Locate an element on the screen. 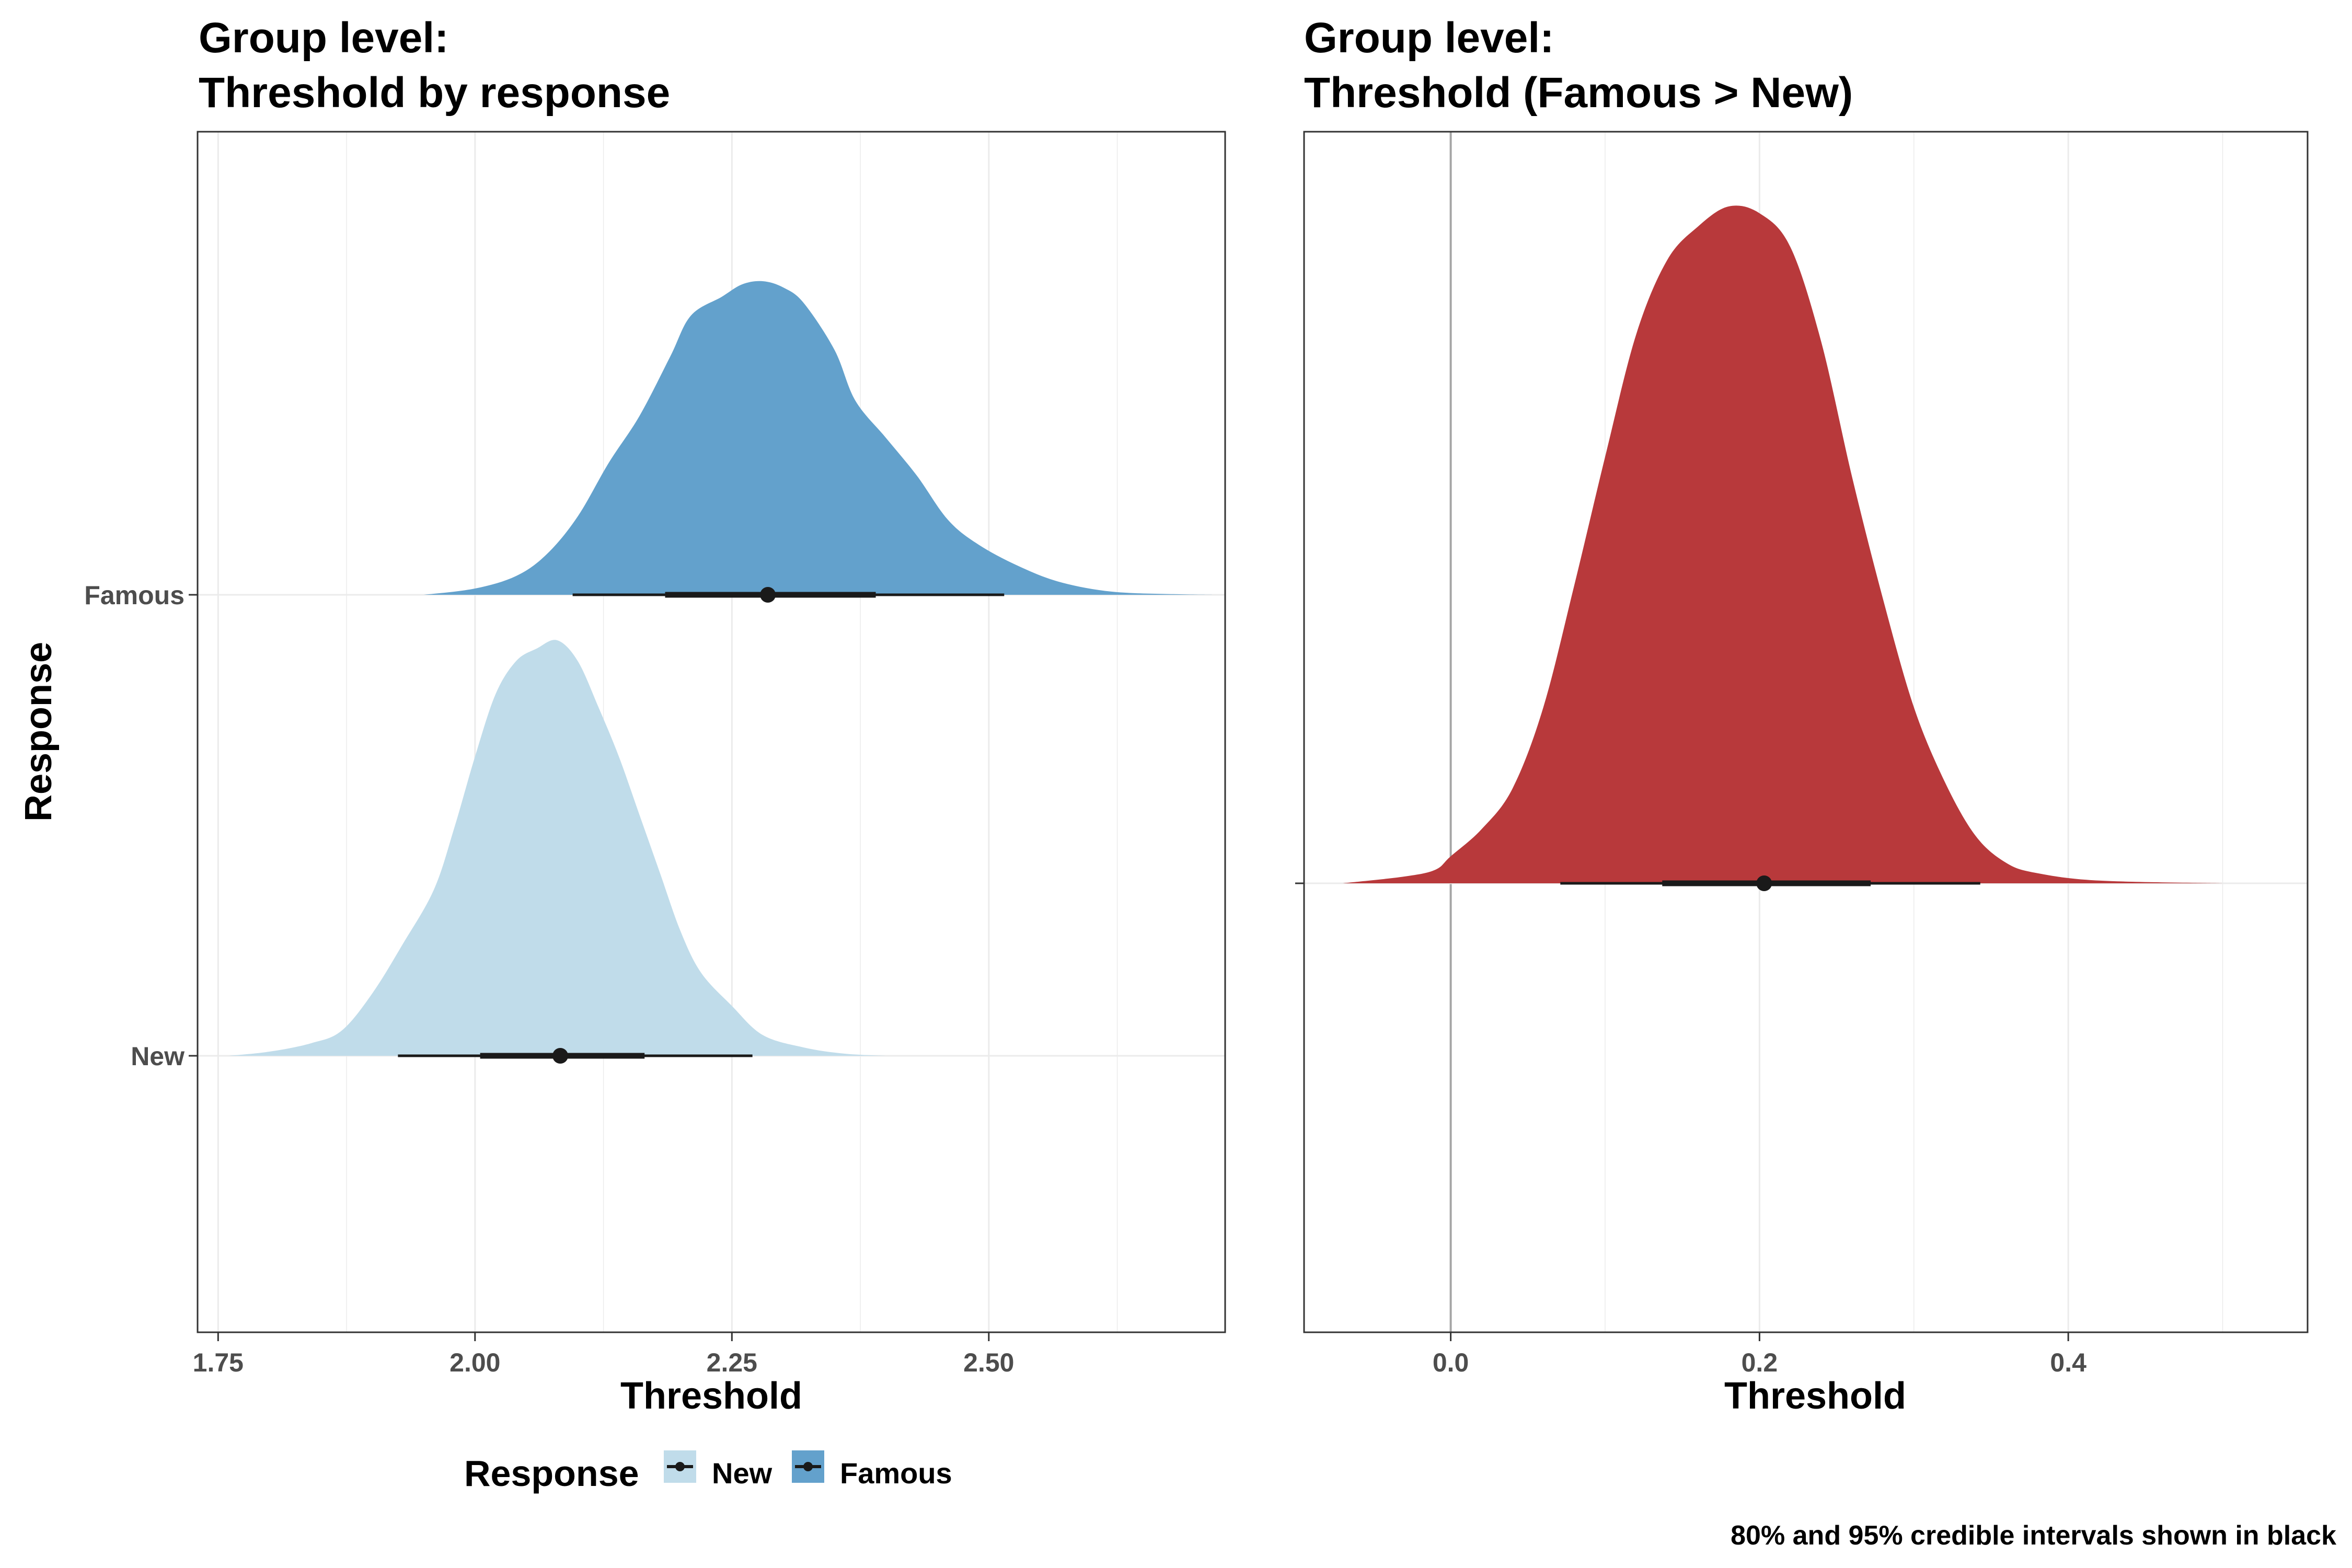 This screenshot has width=2352, height=1568. x-tick-label: 0.0 is located at coordinates (1451, 1362).